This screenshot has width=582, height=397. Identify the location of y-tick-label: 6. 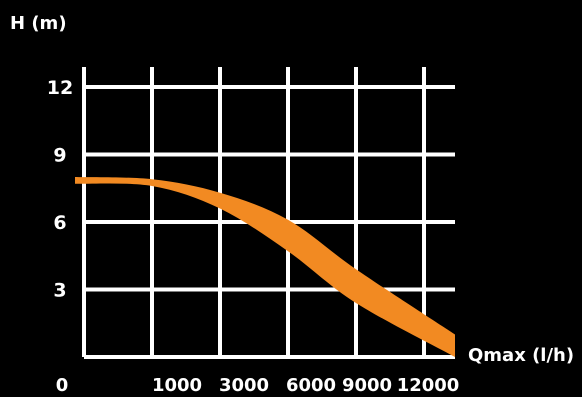
(59, 223).